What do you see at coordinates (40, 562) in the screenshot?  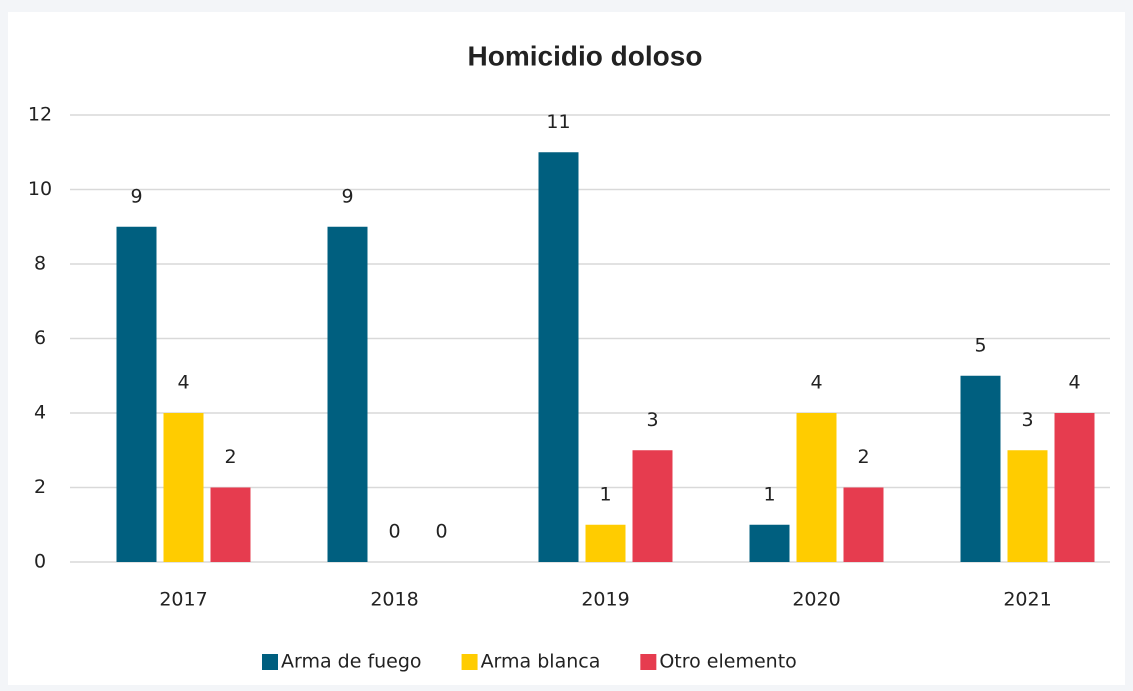 I see `y-tick-label: 0` at bounding box center [40, 562].